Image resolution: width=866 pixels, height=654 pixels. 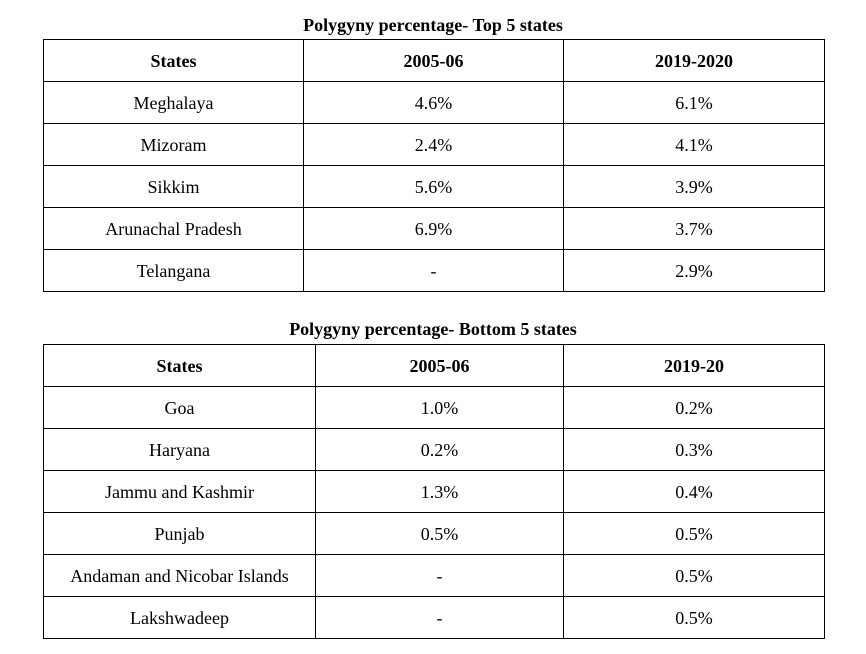 What do you see at coordinates (179, 575) in the screenshot?
I see `state-cell: Andaman and Nicobar Islands` at bounding box center [179, 575].